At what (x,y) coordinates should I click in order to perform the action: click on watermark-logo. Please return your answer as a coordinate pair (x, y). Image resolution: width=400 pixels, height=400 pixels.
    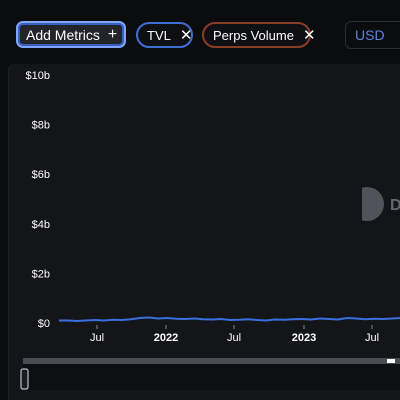
    Looking at the image, I should click on (367, 204).